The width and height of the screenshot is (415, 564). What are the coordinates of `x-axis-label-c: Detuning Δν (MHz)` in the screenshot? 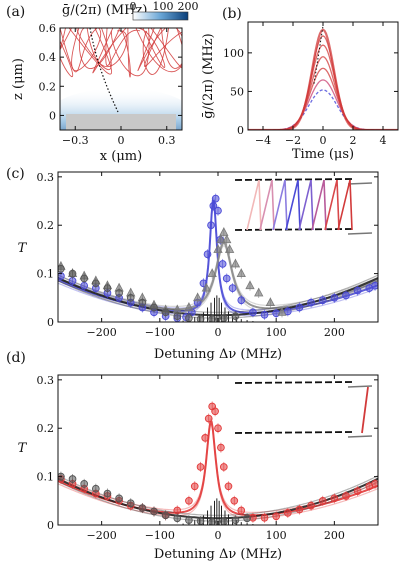 It's located at (218, 354).